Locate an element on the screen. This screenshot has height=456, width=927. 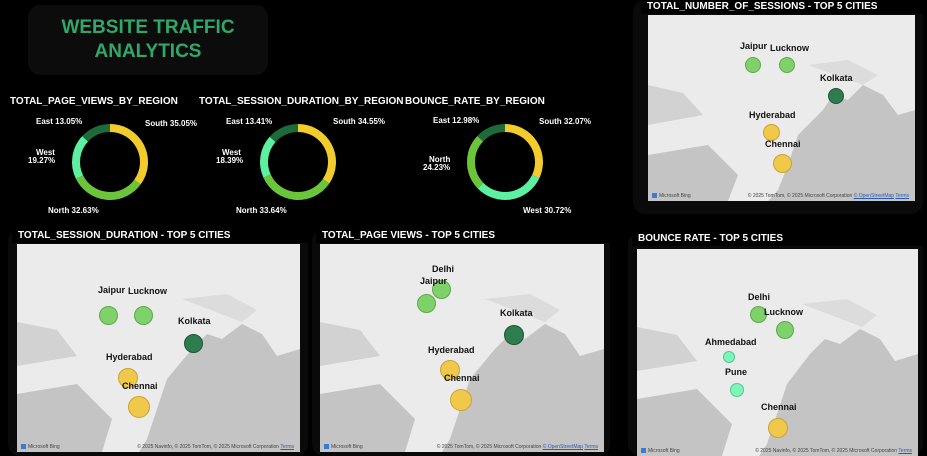
city-label-ahmedabad: Ahmedabad is located at coordinates (731, 342).